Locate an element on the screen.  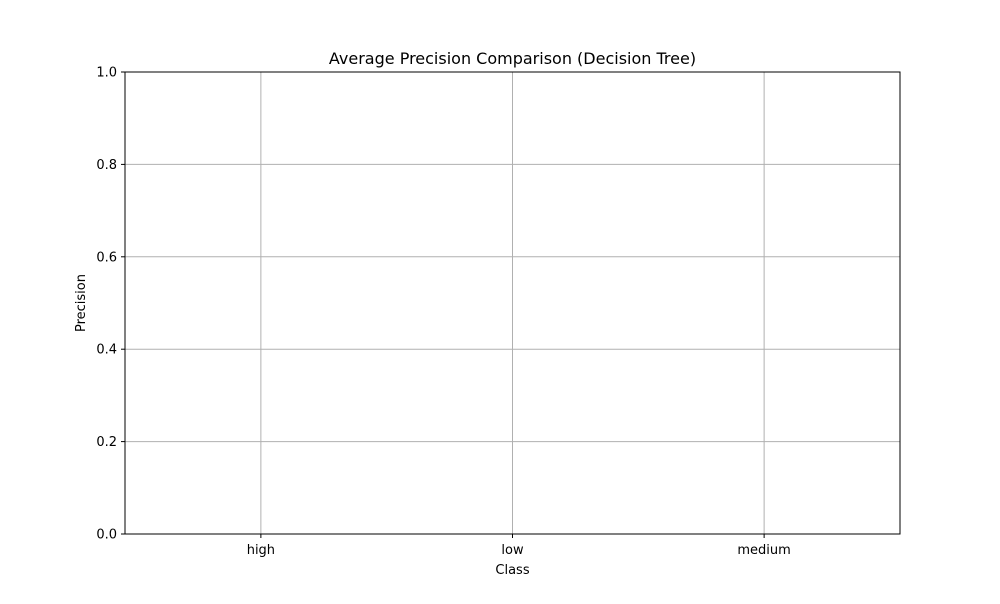
x-axis-label: Class is located at coordinates (512, 570).